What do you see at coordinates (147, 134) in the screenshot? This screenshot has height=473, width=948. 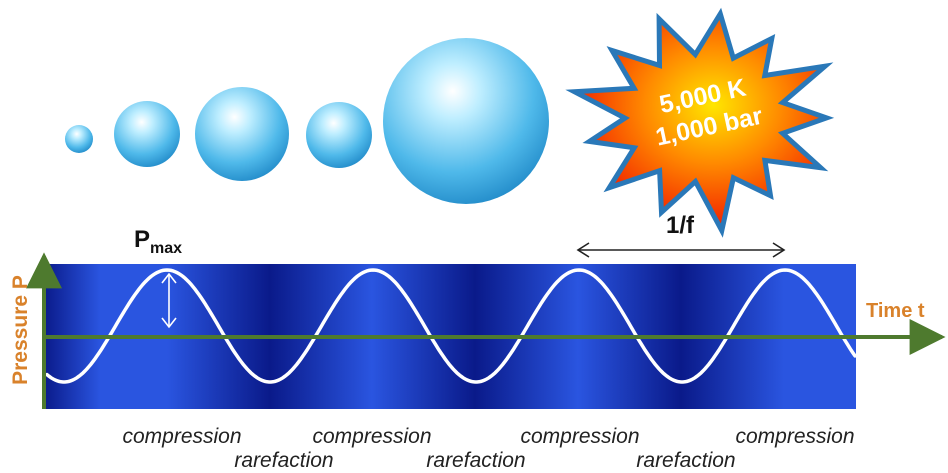 I see `bubble-small` at bounding box center [147, 134].